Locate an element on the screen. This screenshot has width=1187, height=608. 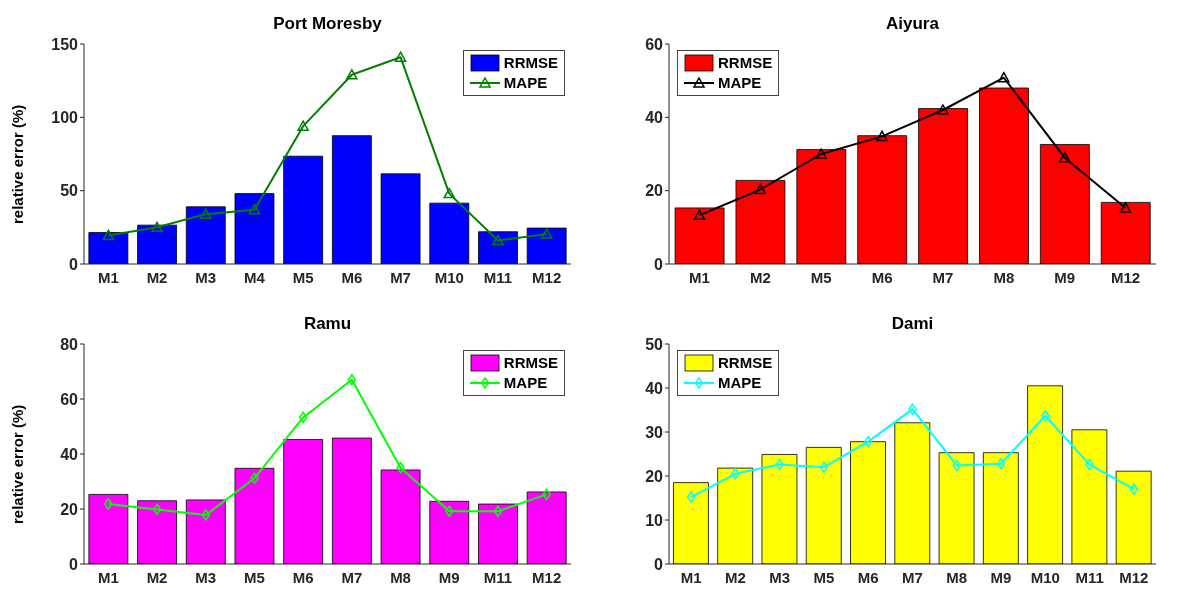
chart-title: Dami is located at coordinates (912, 324).